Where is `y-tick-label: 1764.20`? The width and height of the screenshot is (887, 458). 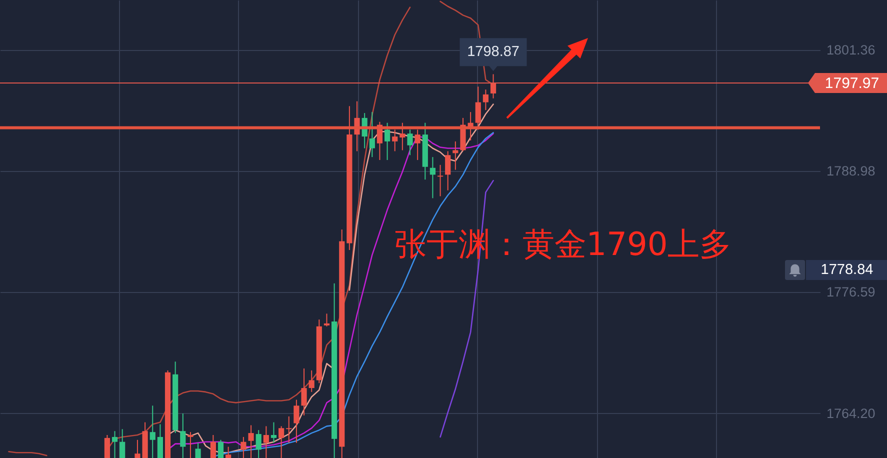 y-tick-label: 1764.20 is located at coordinates (851, 413).